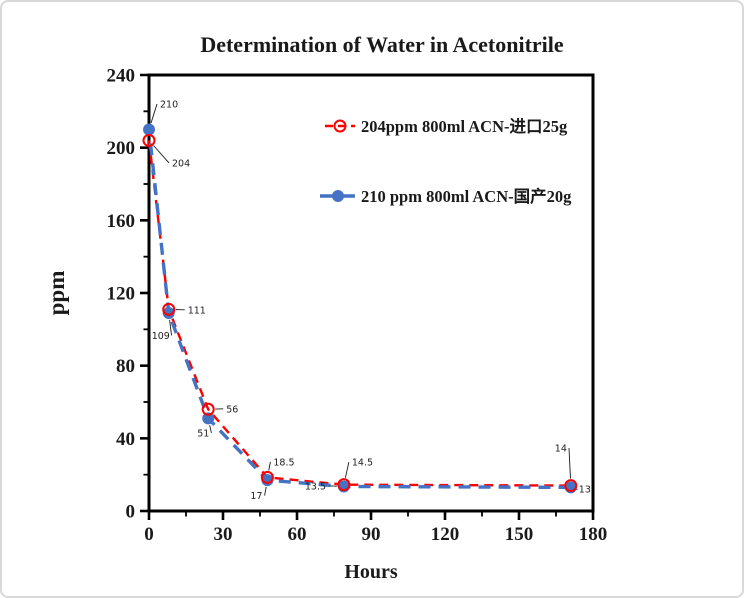  What do you see at coordinates (256, 496) in the screenshot?
I see `point-label: 17` at bounding box center [256, 496].